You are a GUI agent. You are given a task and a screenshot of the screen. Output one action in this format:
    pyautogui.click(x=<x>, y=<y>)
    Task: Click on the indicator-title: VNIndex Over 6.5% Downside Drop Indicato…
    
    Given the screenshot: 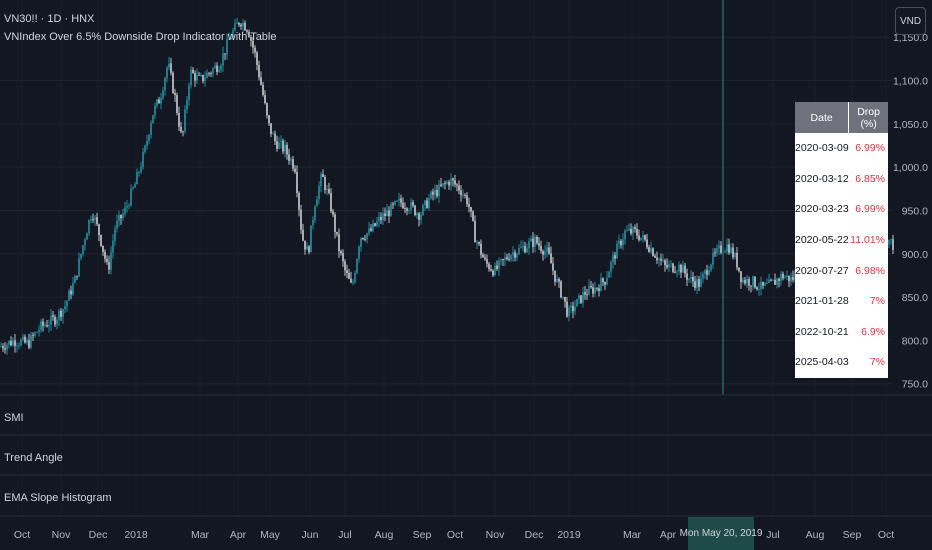 What is the action you would take?
    pyautogui.click(x=140, y=37)
    